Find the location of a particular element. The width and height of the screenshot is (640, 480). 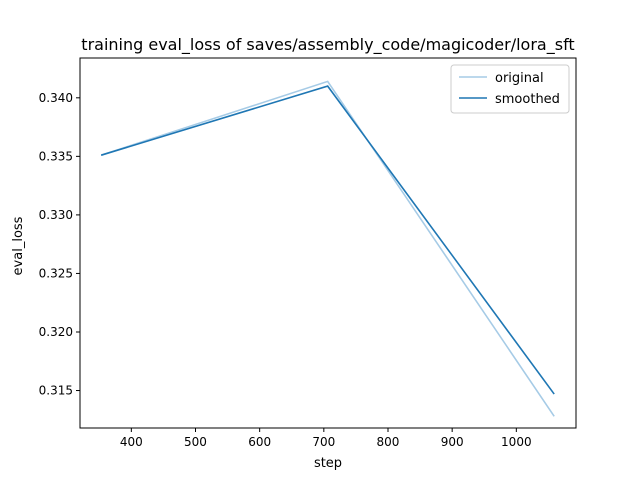

y-tick-label: 0.315 is located at coordinates (56, 391).